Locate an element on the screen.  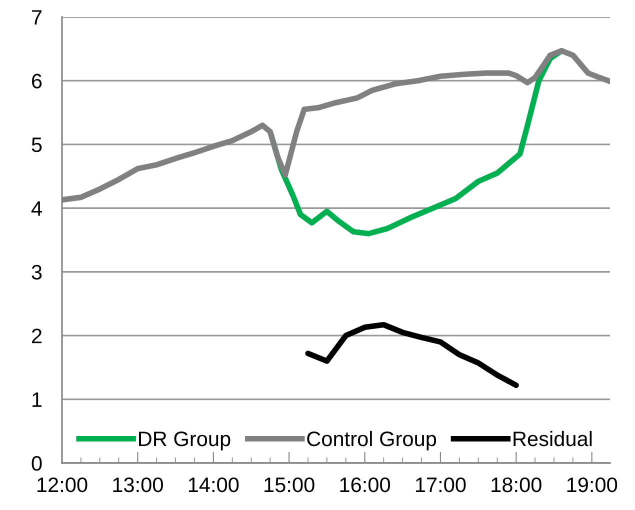
legend-label: Control Group is located at coordinates (371, 440).